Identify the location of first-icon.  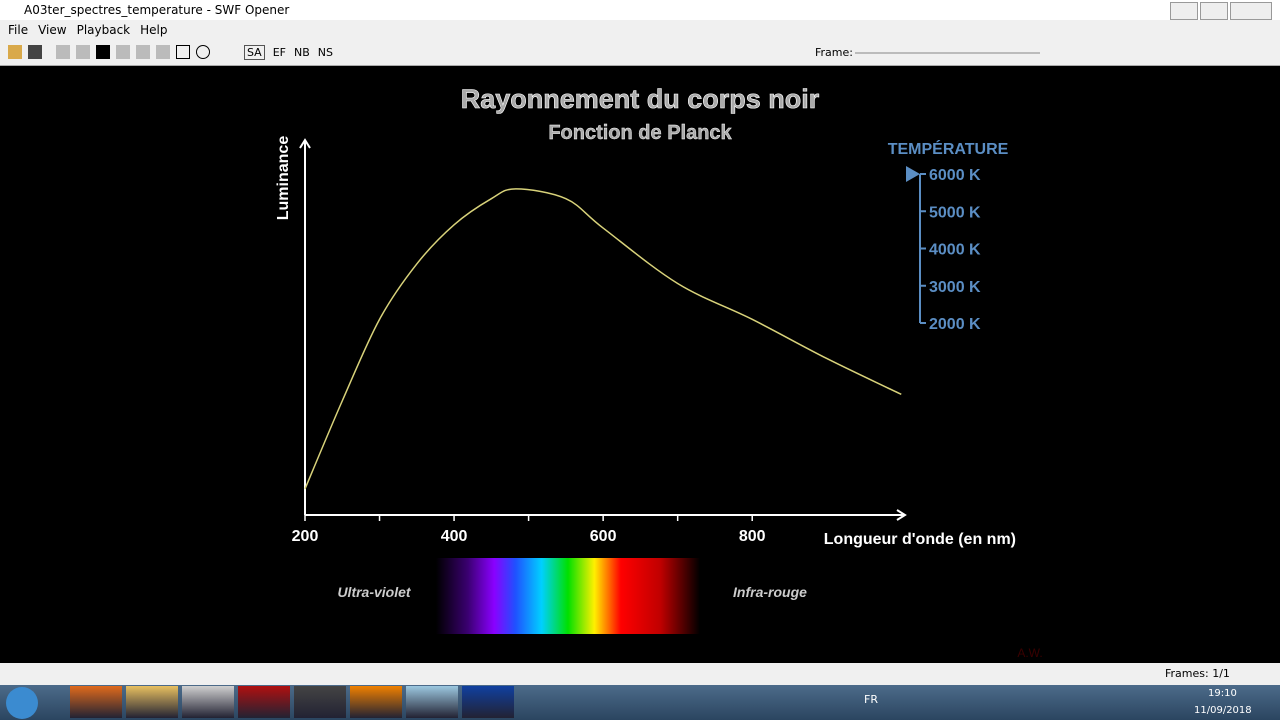
(63, 52).